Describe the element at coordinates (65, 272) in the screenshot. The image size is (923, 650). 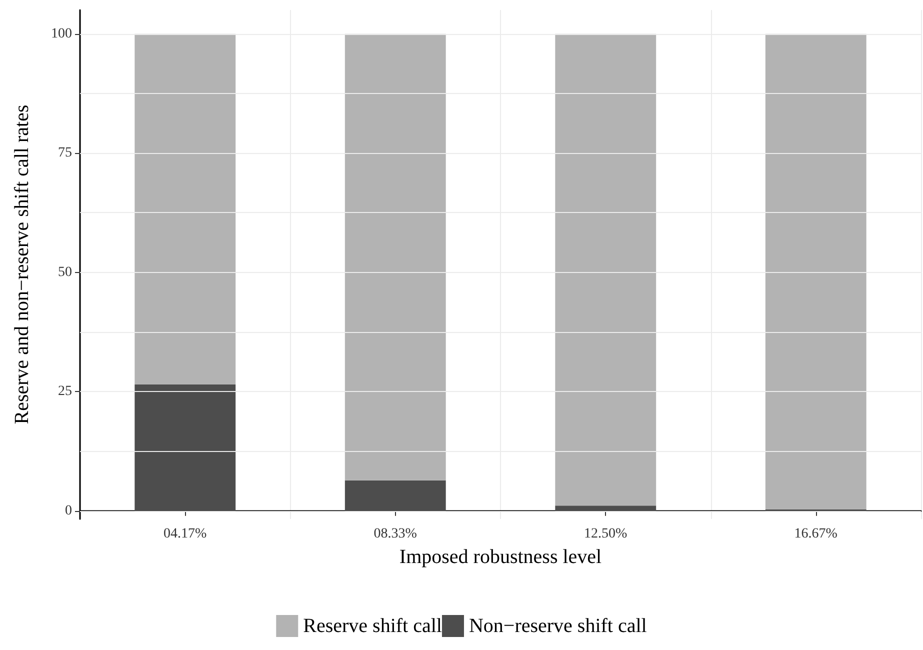
I see `y-tick-label: 50` at that location.